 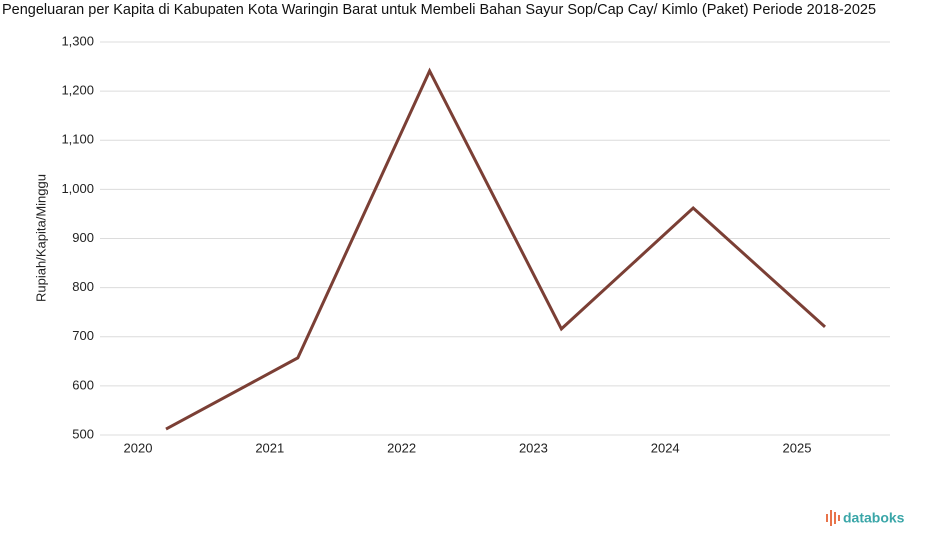 What do you see at coordinates (401, 447) in the screenshot?
I see `x-tick-label: 2022` at bounding box center [401, 447].